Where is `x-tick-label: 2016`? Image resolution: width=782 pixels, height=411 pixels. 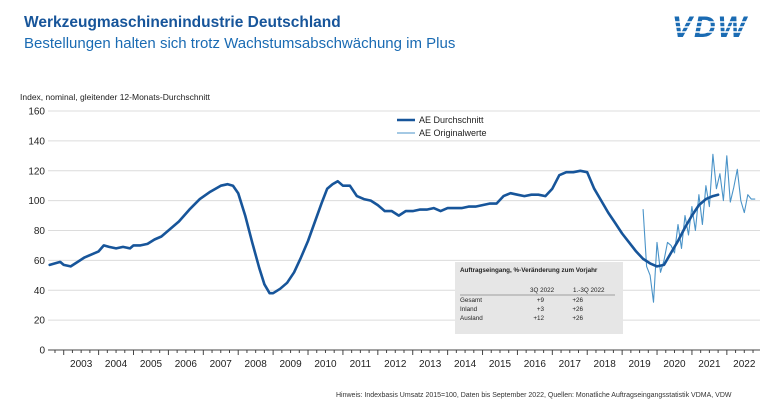 x-tick-label: 2016 is located at coordinates (535, 364).